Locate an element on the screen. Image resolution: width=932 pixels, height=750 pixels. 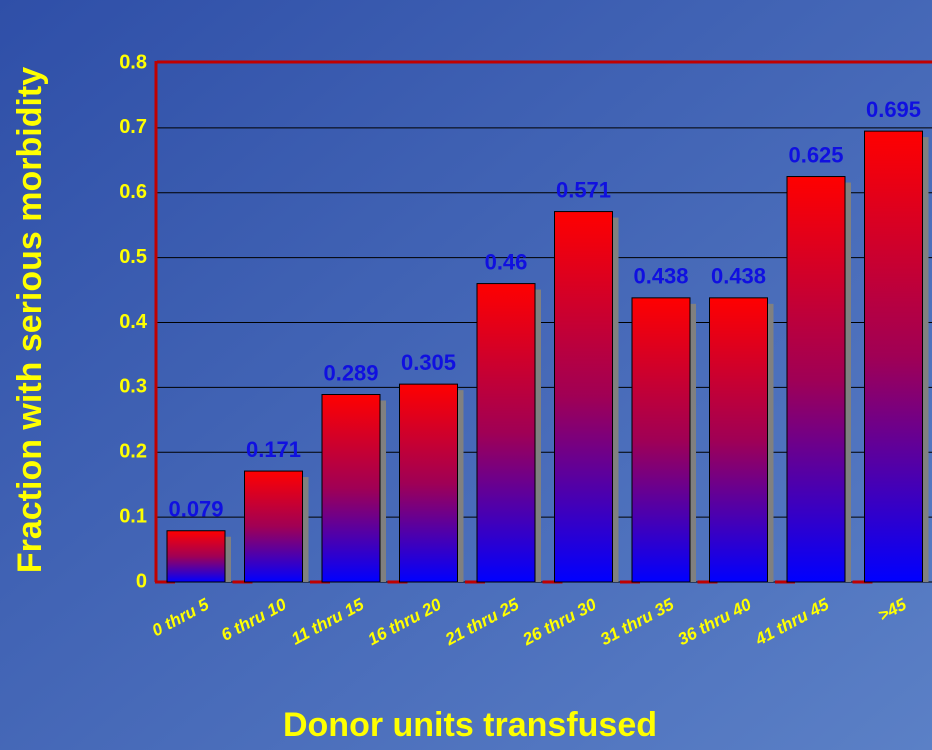
y-tick-label: 0.2 is located at coordinates (133, 452).